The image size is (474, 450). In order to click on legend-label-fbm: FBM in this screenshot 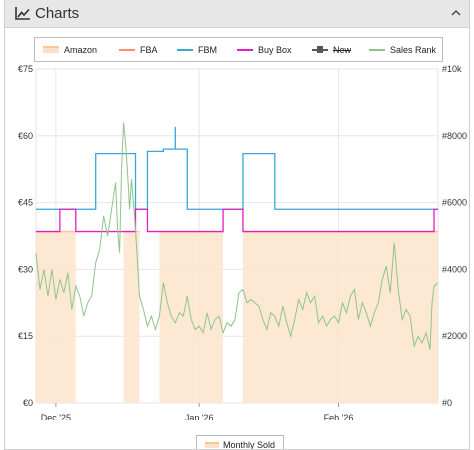, I will do `click(207, 49)`.